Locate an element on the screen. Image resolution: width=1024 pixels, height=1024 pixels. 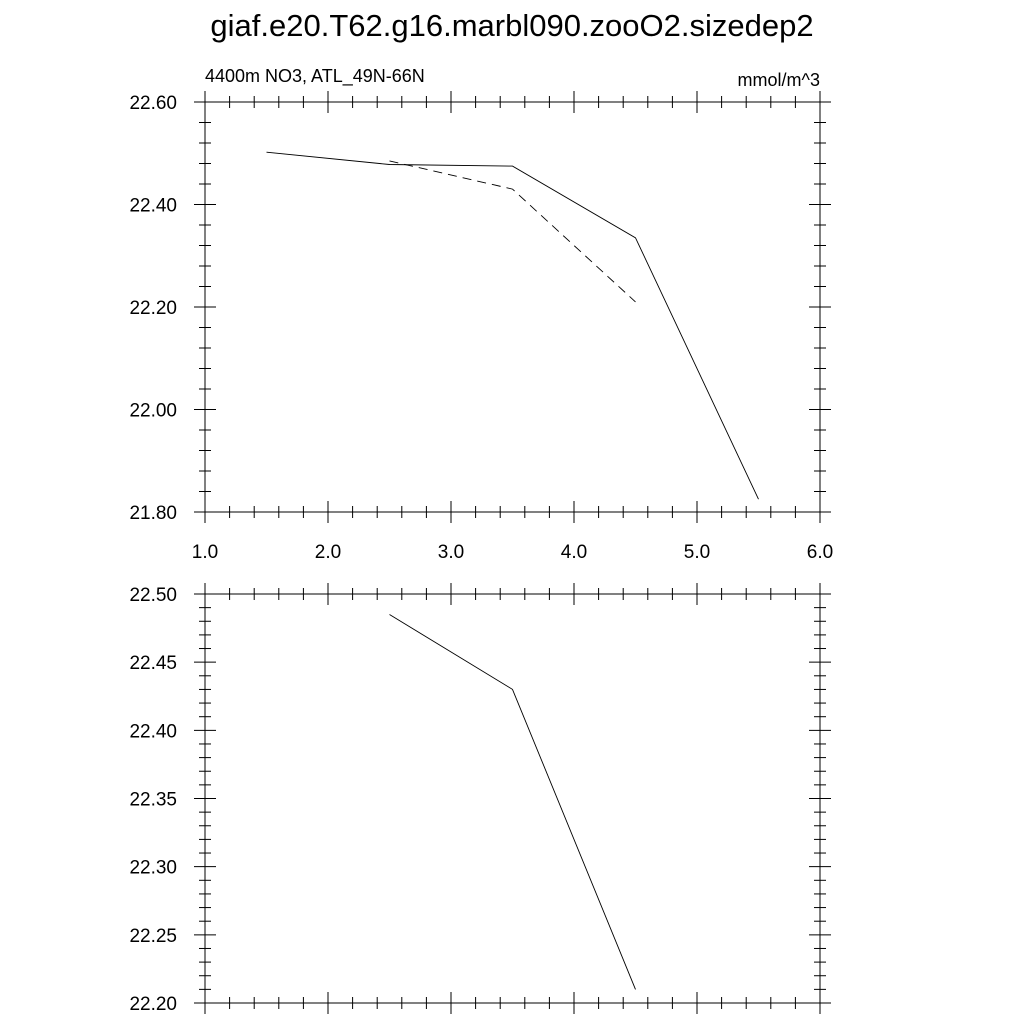
top-panel-subtitle: 4400m NO3, ATL_49N-66N is located at coordinates (315, 76).